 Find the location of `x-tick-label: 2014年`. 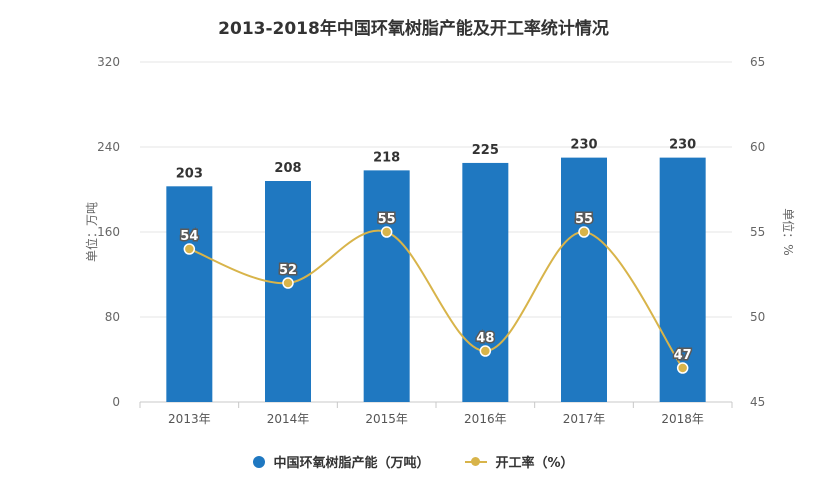

x-tick-label: 2014年 is located at coordinates (288, 419).